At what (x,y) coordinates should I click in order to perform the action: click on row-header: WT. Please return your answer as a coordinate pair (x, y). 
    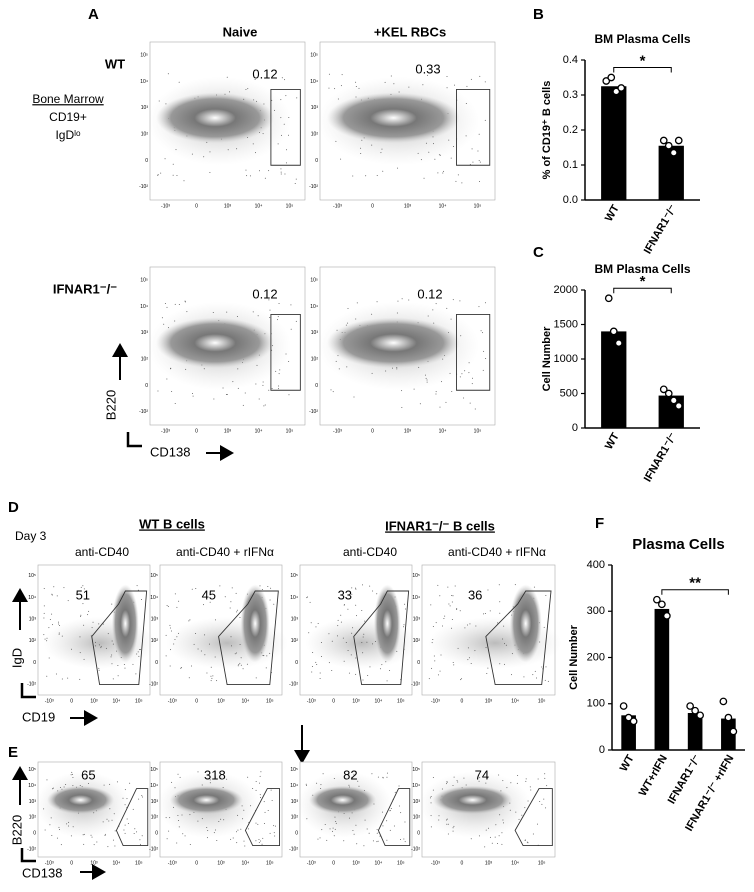
    Looking at the image, I should click on (115, 63).